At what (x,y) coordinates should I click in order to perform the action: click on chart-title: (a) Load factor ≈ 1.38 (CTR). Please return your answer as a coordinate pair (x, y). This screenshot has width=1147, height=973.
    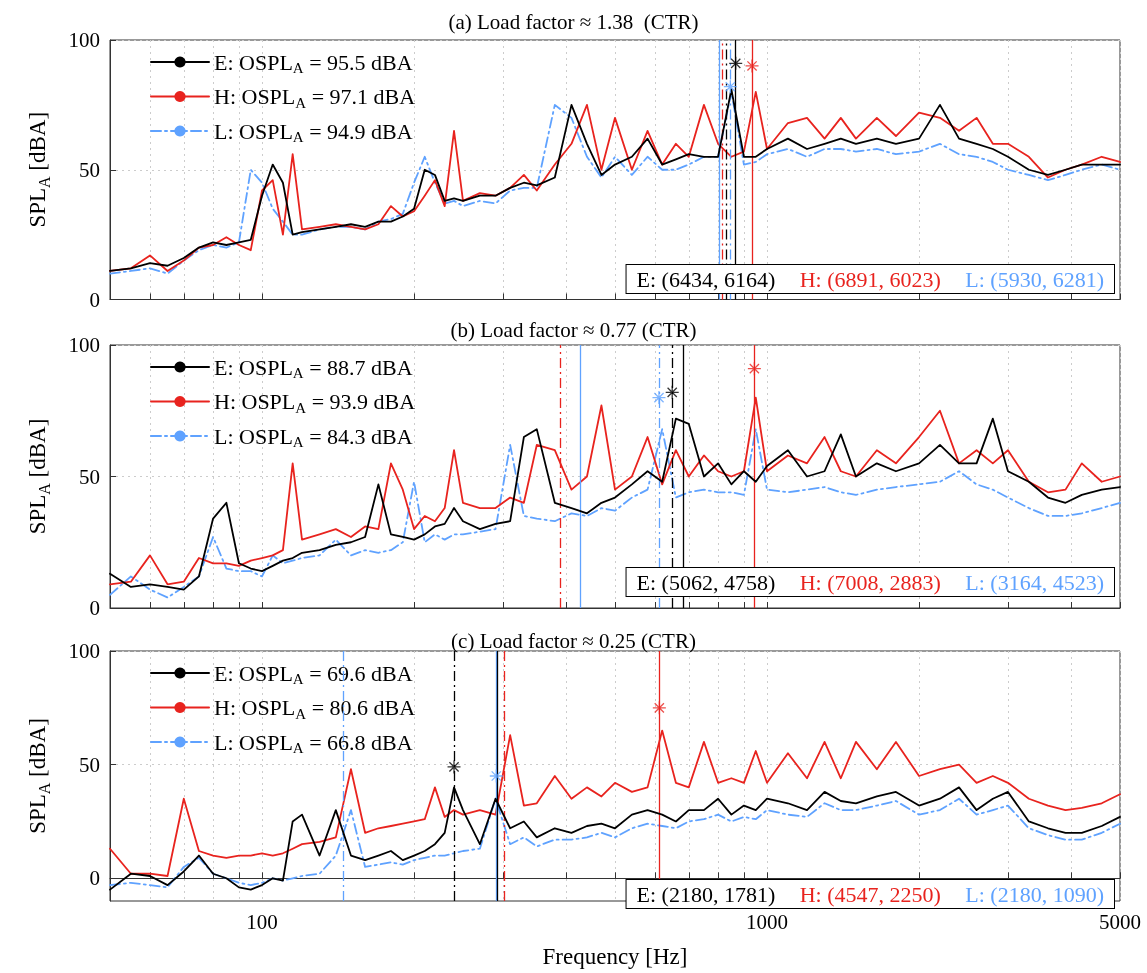
    Looking at the image, I should click on (573, 21).